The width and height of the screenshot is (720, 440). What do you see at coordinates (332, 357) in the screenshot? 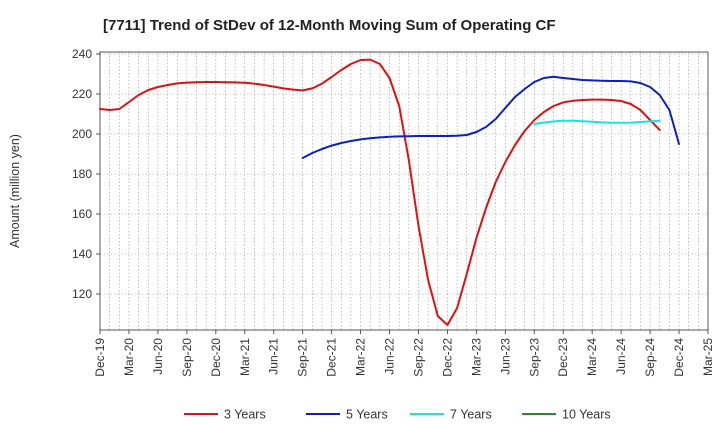
I see `x-tick-label: Dec-21` at bounding box center [332, 357].